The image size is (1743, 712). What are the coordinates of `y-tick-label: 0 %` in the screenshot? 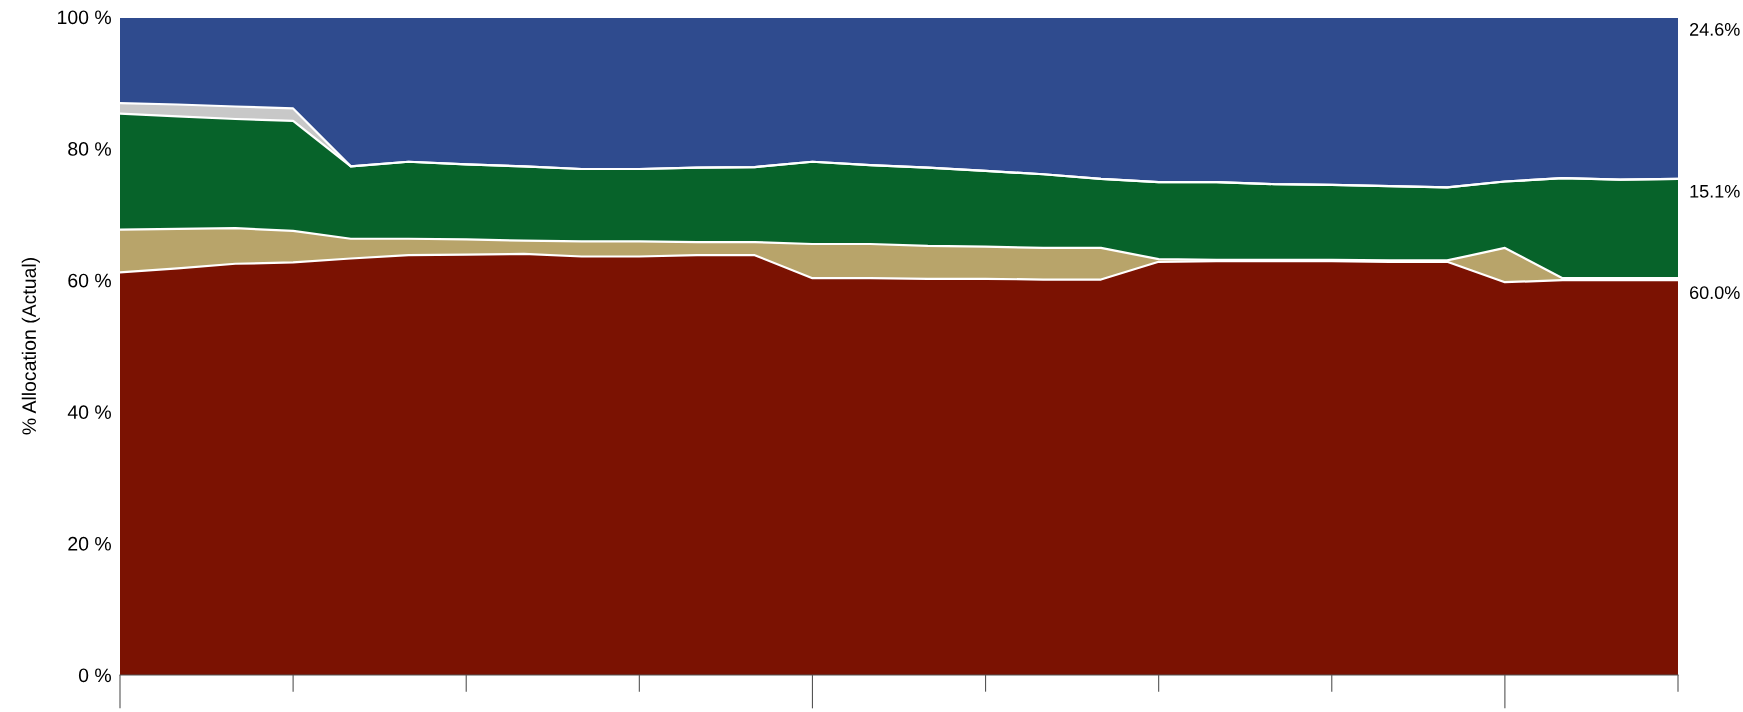 It's located at (94, 675).